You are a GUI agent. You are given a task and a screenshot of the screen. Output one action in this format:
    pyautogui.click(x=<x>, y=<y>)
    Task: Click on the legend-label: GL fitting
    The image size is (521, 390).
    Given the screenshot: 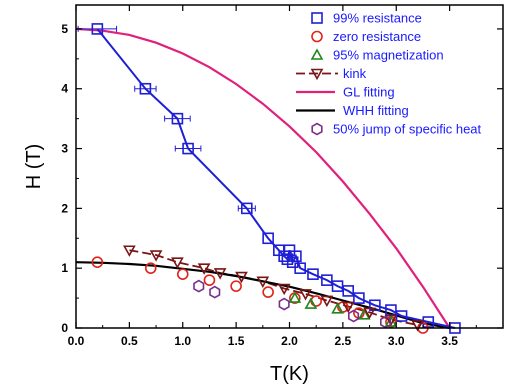 What is the action you would take?
    pyautogui.click(x=369, y=92)
    